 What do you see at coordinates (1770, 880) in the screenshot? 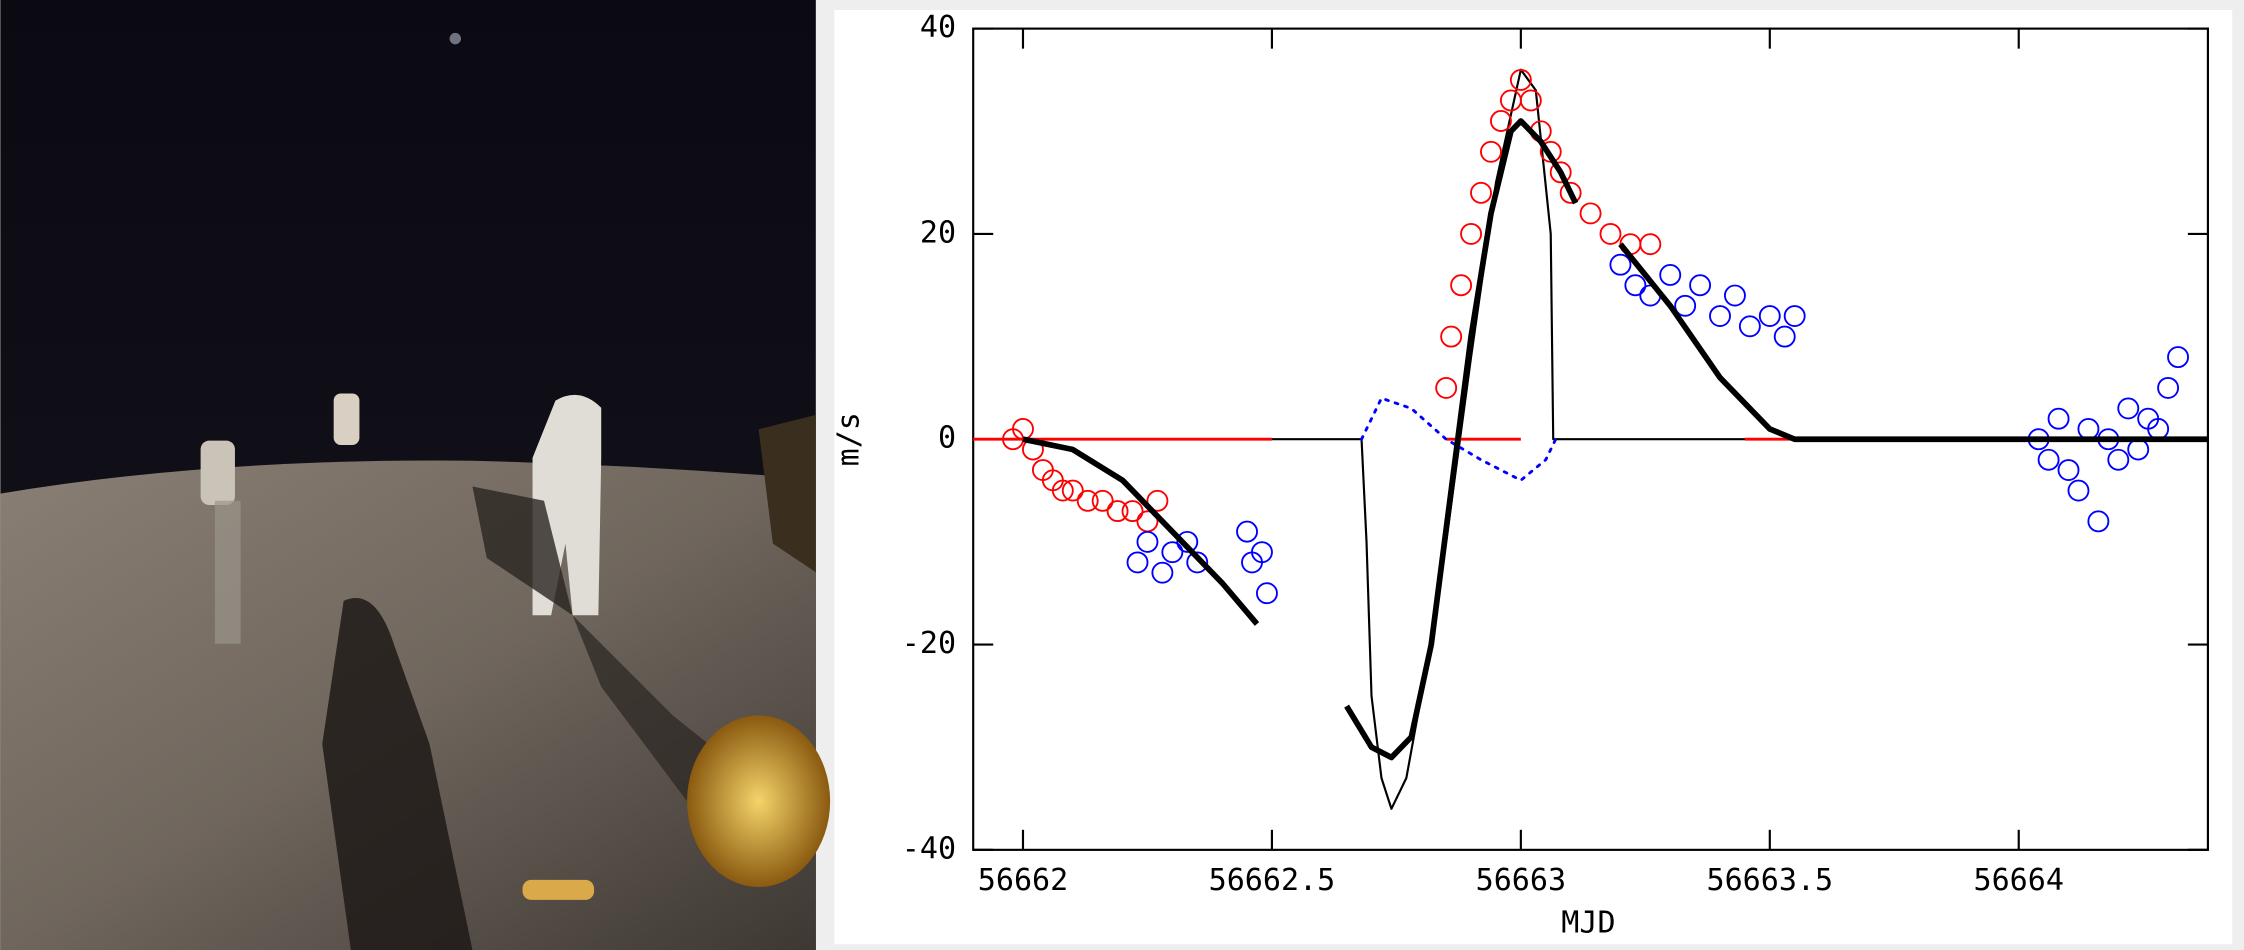
I see `x-tick-label: 56663.5` at bounding box center [1770, 880].